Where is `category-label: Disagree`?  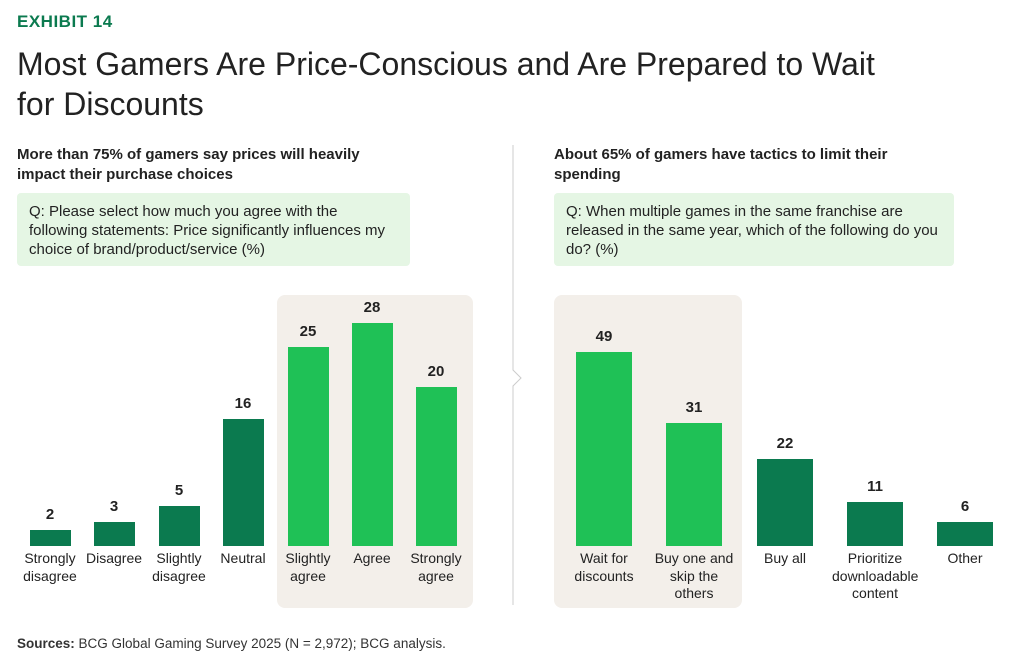
category-label: Disagree is located at coordinates (114, 558).